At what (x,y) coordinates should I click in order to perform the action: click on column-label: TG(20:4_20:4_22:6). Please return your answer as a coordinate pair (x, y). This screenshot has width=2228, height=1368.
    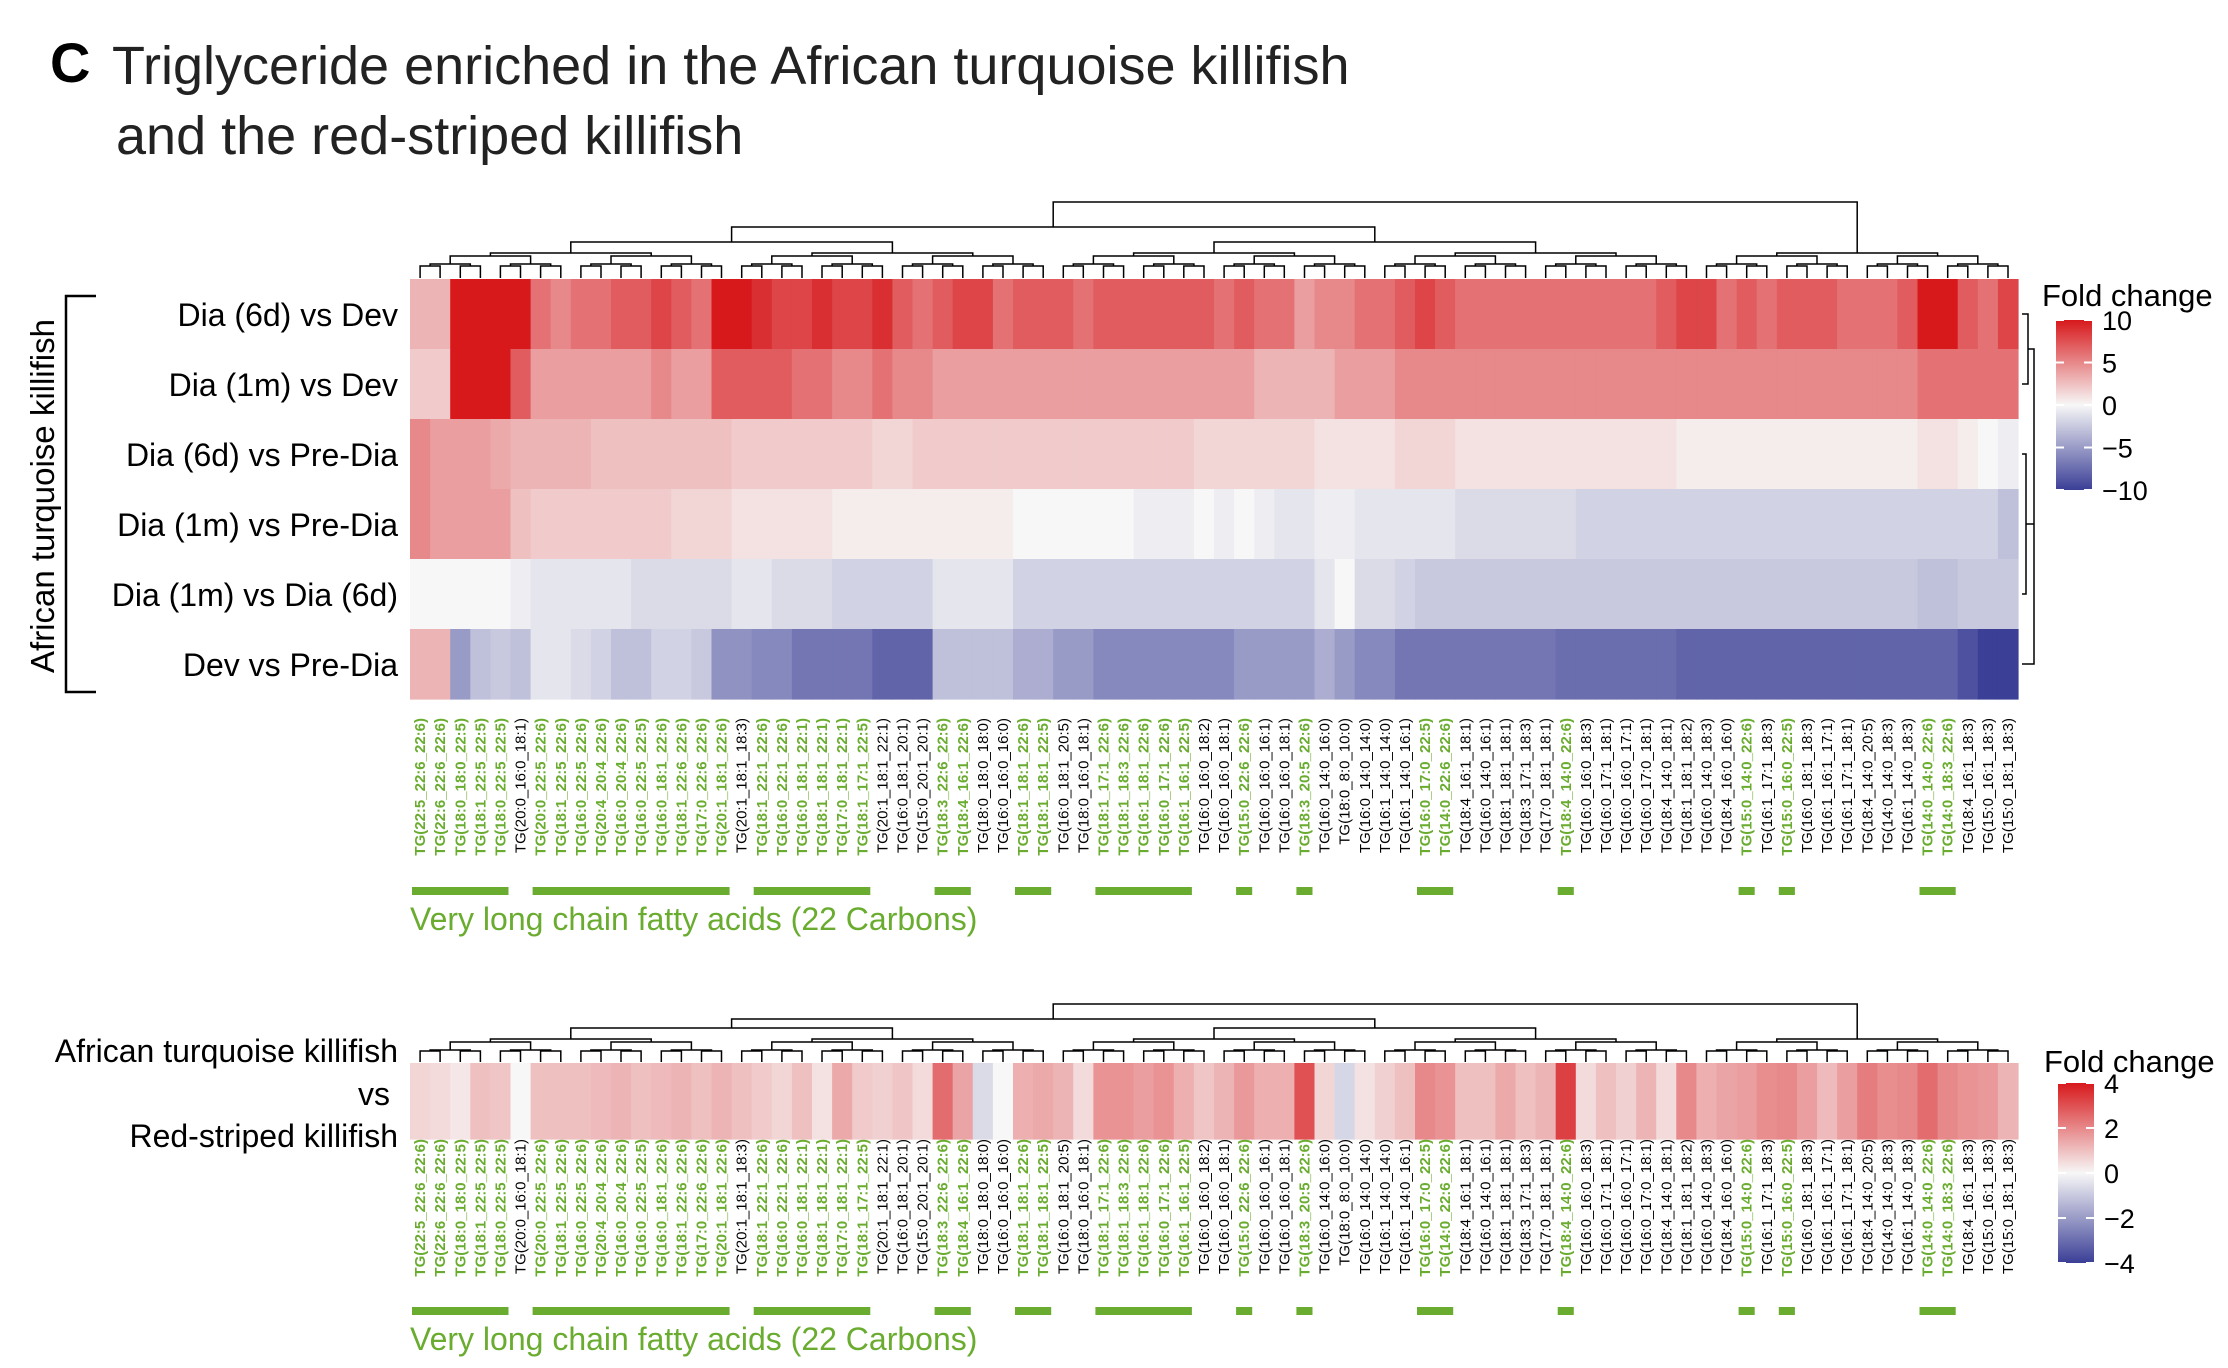
    Looking at the image, I should click on (601, 1208).